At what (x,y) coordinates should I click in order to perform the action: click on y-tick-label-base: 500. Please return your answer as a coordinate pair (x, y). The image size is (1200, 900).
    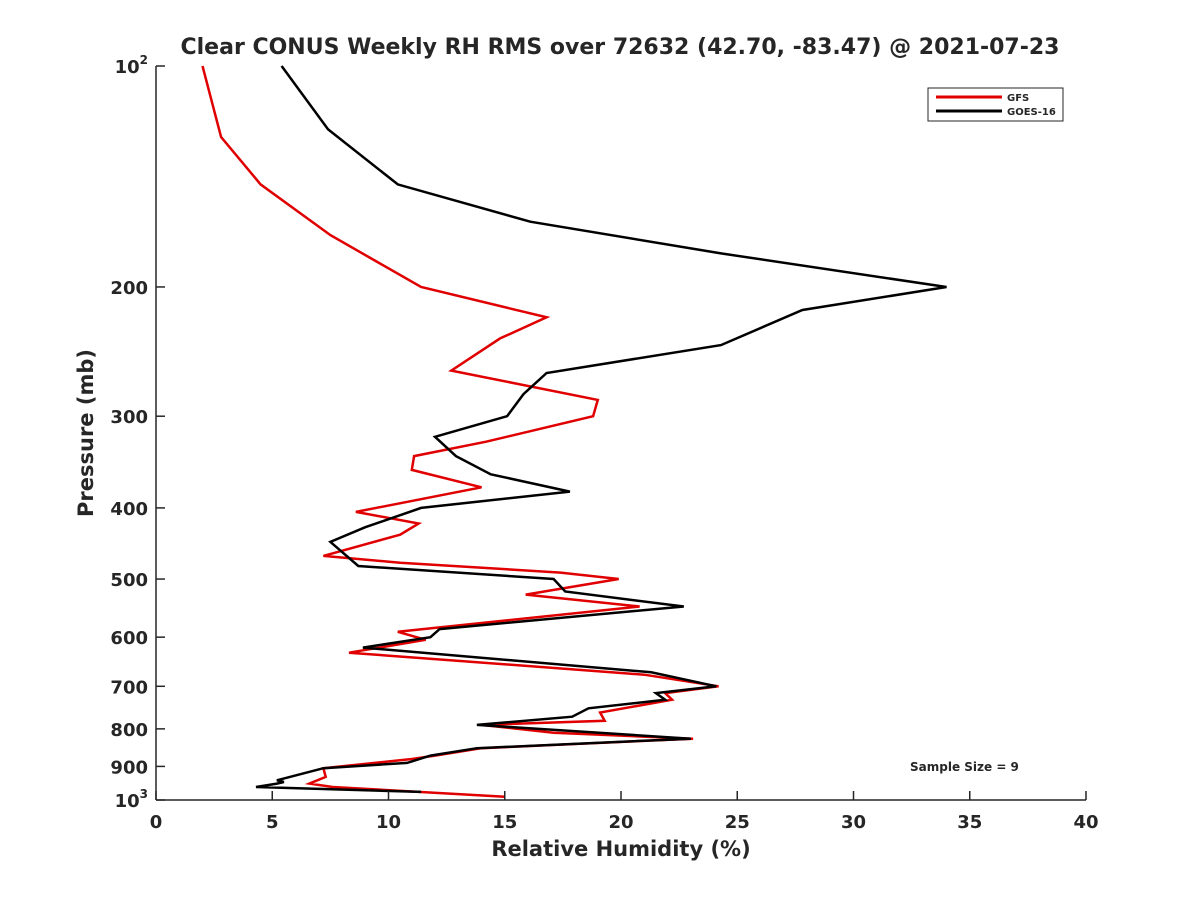
    Looking at the image, I should click on (129, 580).